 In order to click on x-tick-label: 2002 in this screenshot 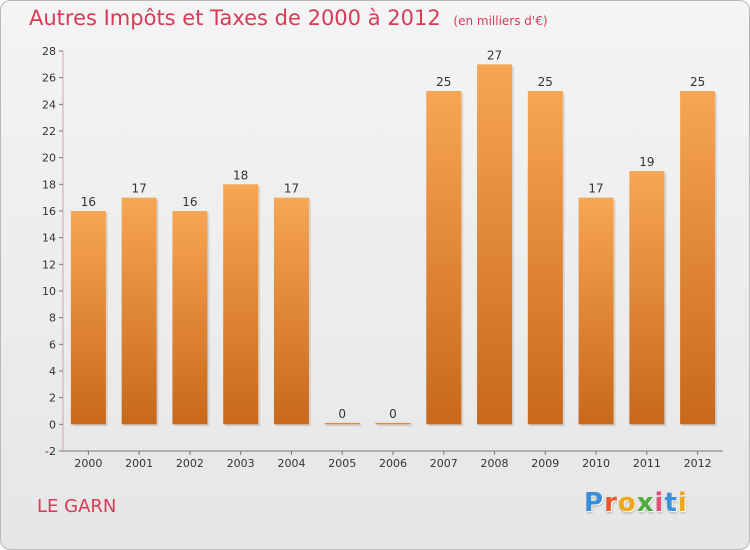, I will do `click(190, 463)`.